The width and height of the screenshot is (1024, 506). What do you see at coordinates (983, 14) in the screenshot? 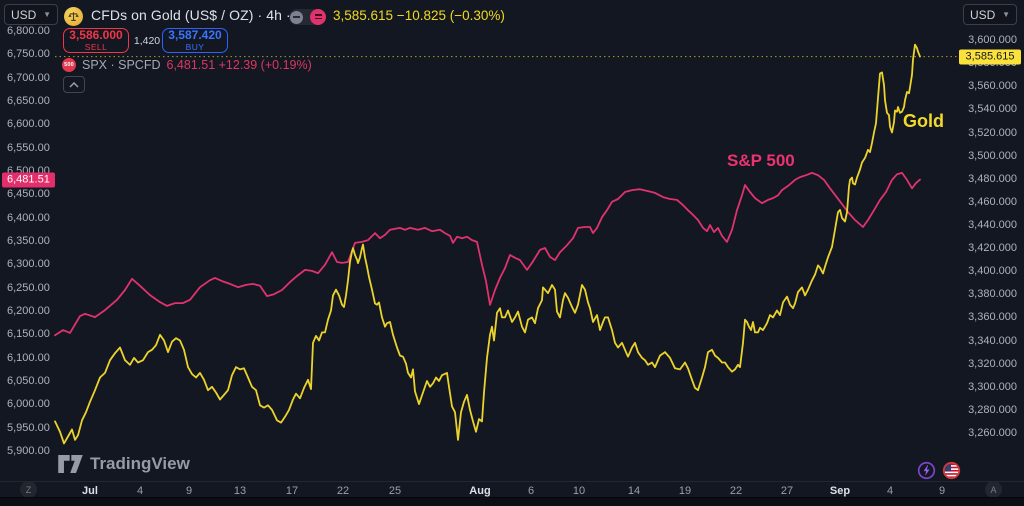
I see `currency-dropdown-right-value: USD` at bounding box center [983, 14].